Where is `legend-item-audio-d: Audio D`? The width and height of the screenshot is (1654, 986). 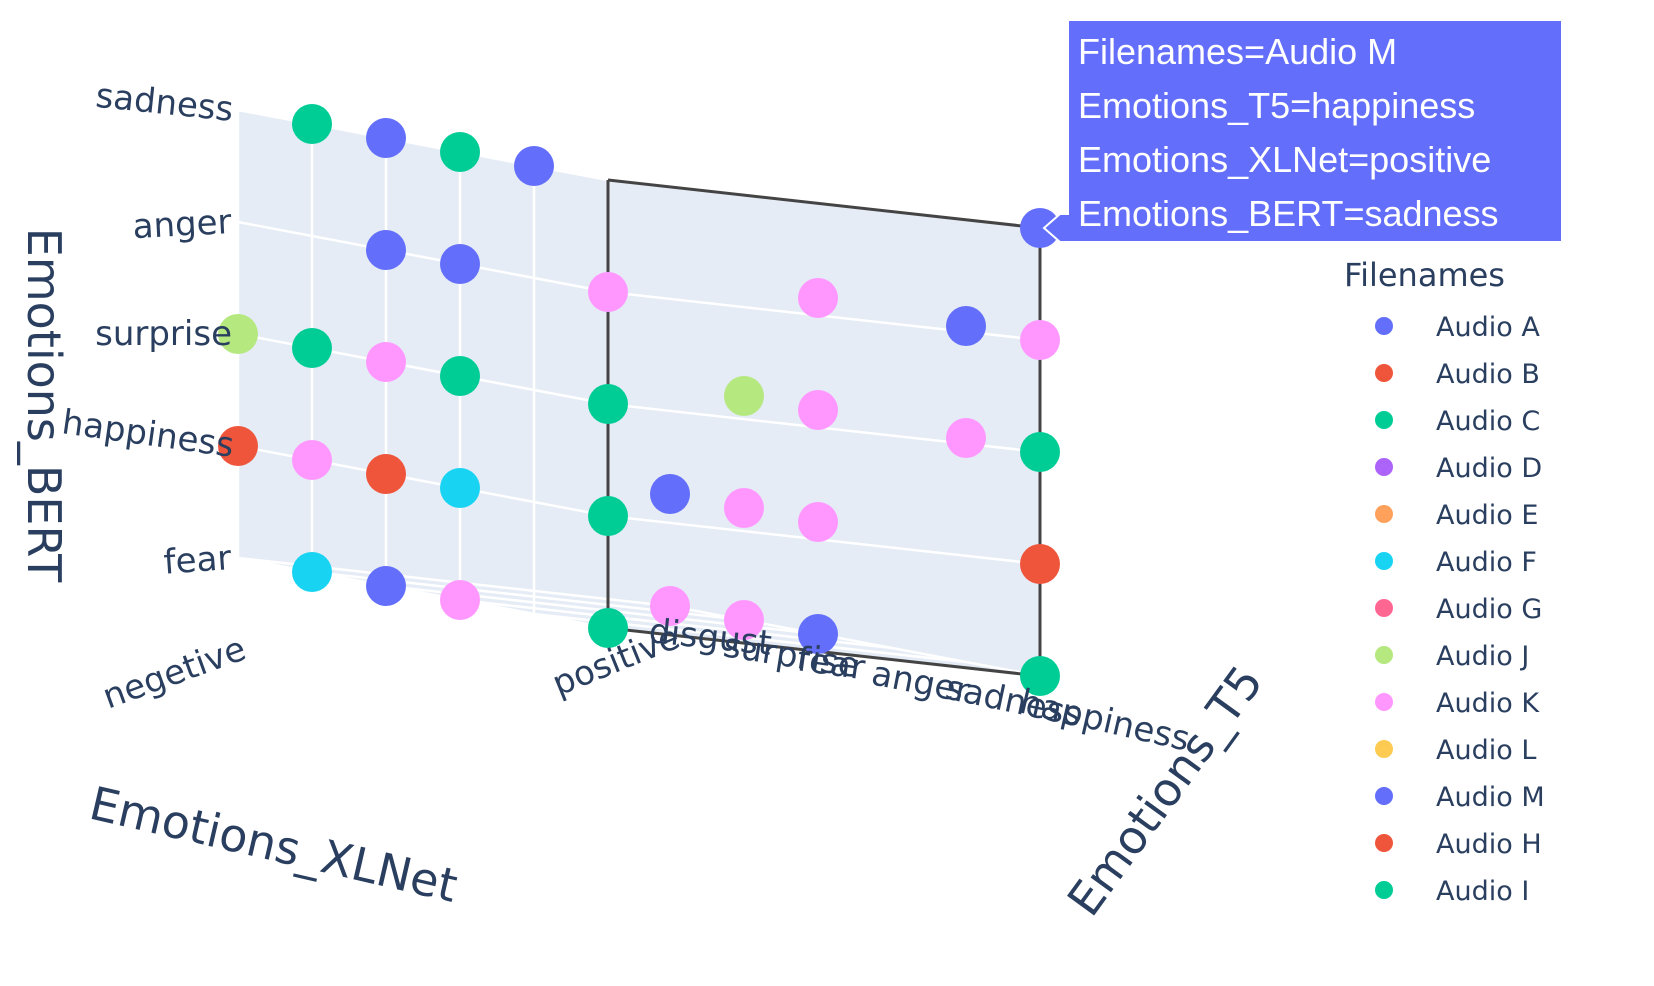
legend-item-audio-d: Audio D is located at coordinates (1458, 468).